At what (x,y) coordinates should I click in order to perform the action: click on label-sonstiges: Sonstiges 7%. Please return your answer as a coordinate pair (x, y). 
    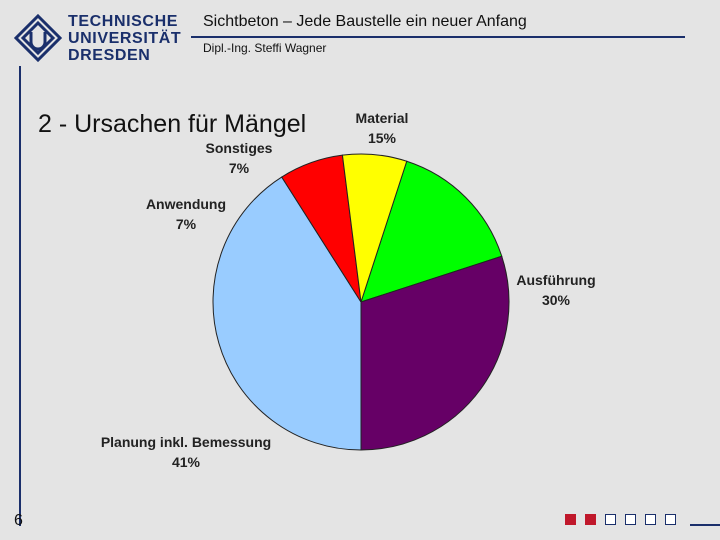
    Looking at the image, I should click on (239, 158).